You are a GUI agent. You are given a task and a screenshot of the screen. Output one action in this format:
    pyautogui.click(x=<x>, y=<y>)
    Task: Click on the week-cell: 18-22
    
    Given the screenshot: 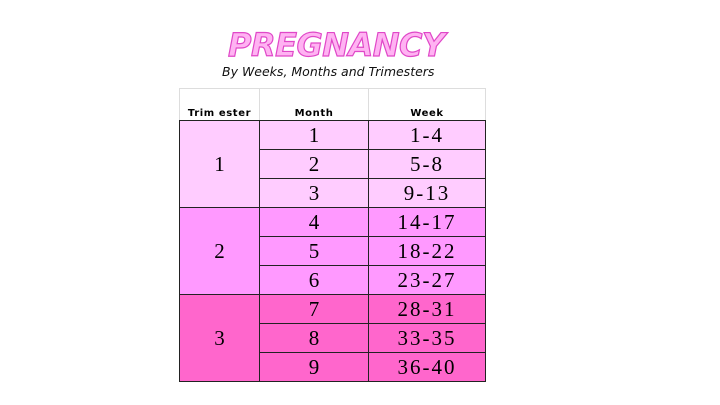 What is the action you would take?
    pyautogui.click(x=427, y=251)
    